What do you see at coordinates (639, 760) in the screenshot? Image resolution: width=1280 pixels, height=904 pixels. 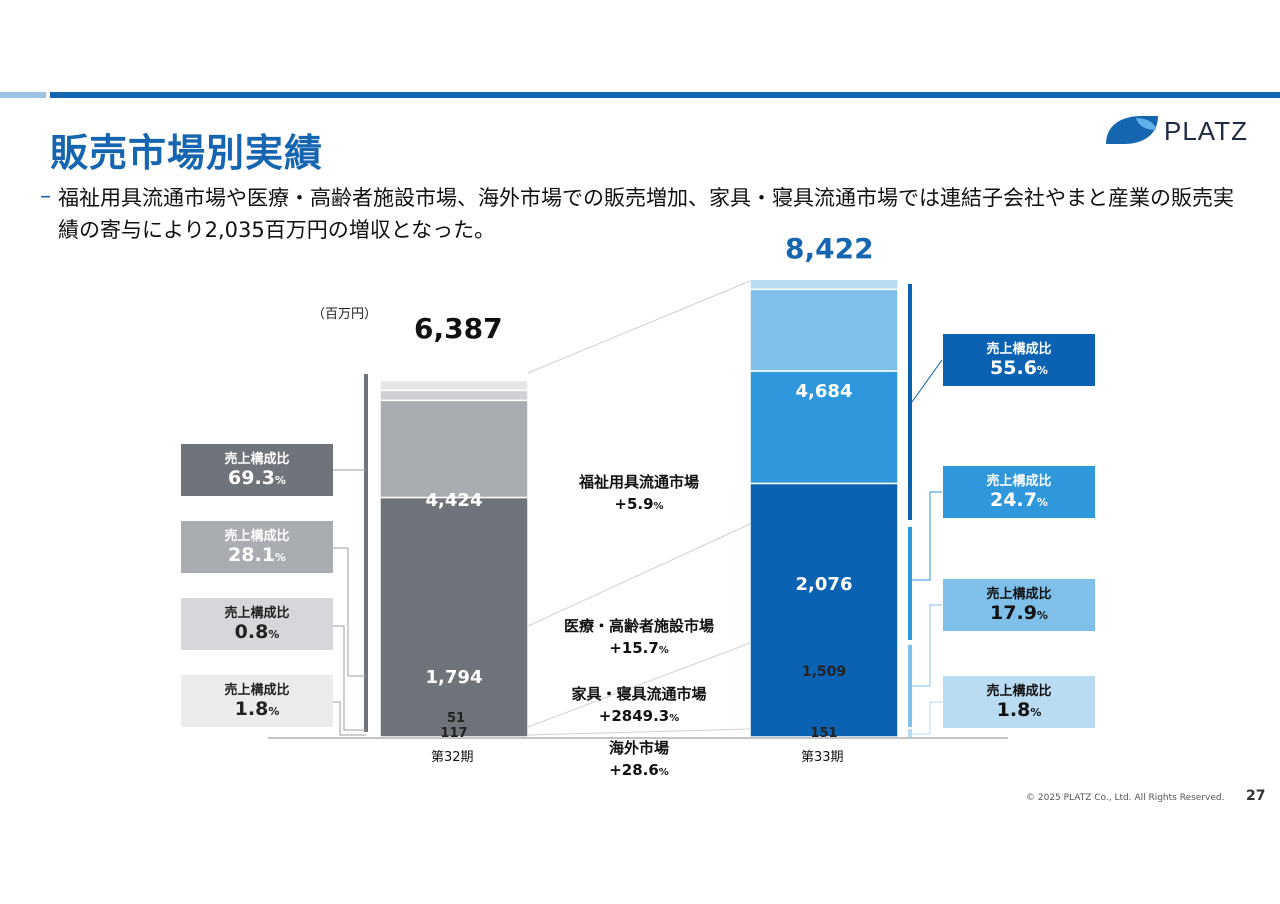 I see `market-label-4: 海外市場 +28.6%` at bounding box center [639, 760].